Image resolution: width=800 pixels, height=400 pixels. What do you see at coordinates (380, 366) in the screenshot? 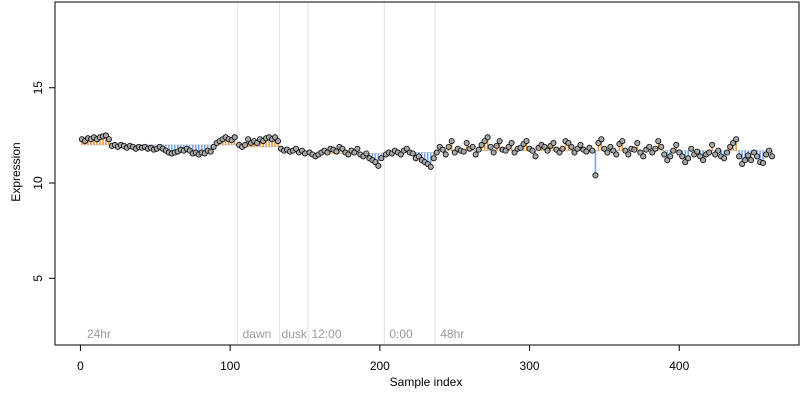
I see `x-tick-label: 200` at bounding box center [380, 366].